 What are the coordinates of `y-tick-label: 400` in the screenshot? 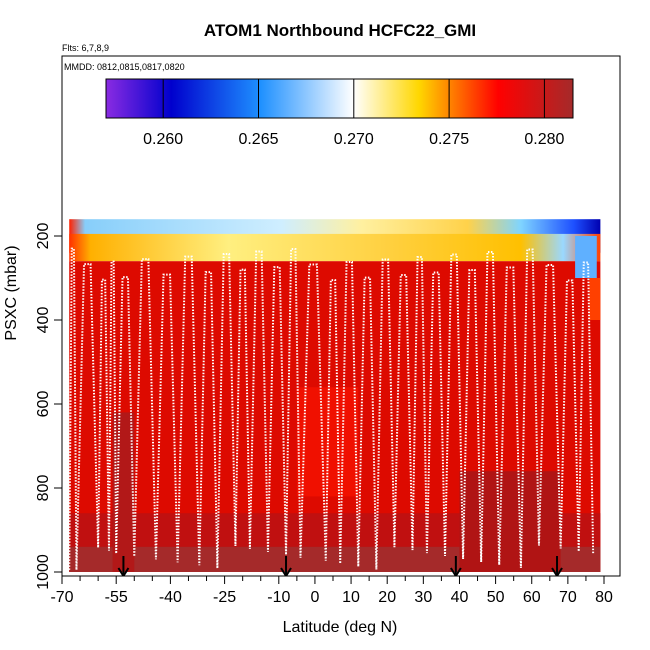 It's located at (43, 320).